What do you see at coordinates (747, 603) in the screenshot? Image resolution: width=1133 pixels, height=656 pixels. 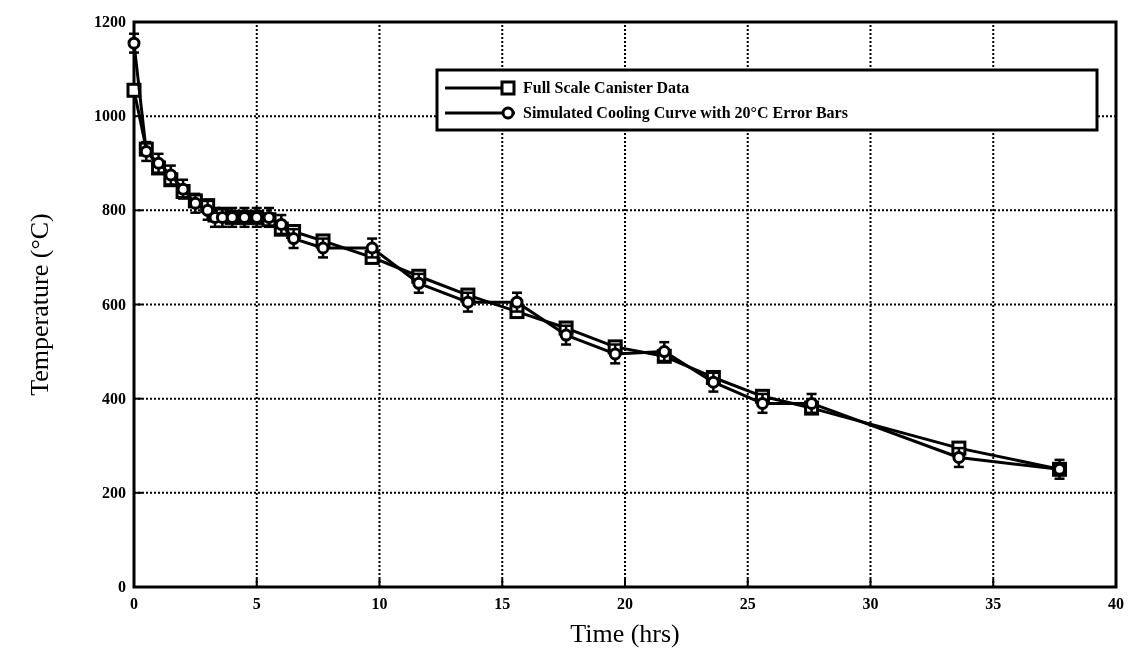 I see `x-tick-label: 25` at bounding box center [747, 603].